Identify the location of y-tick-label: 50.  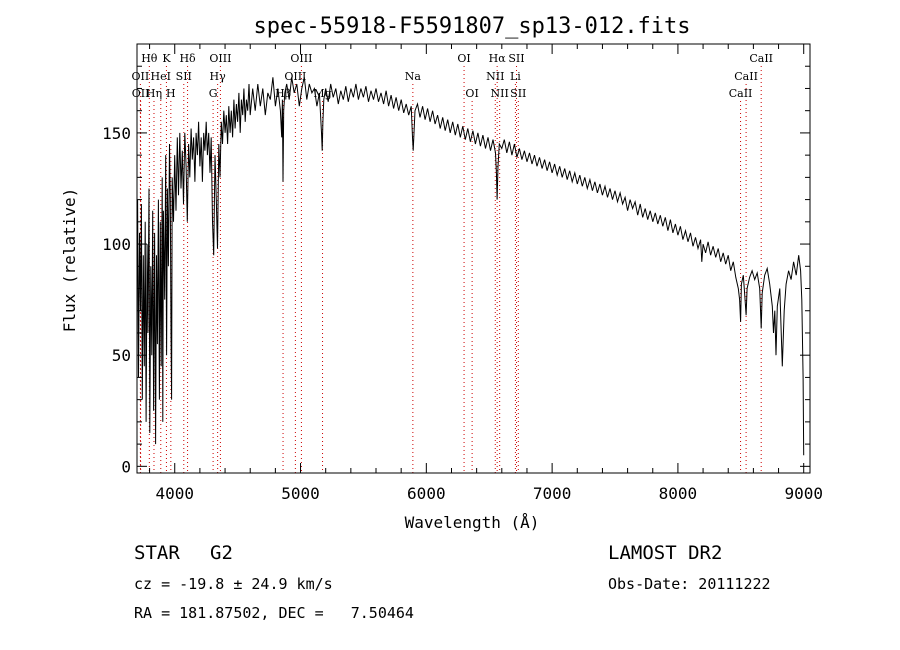
(121, 355).